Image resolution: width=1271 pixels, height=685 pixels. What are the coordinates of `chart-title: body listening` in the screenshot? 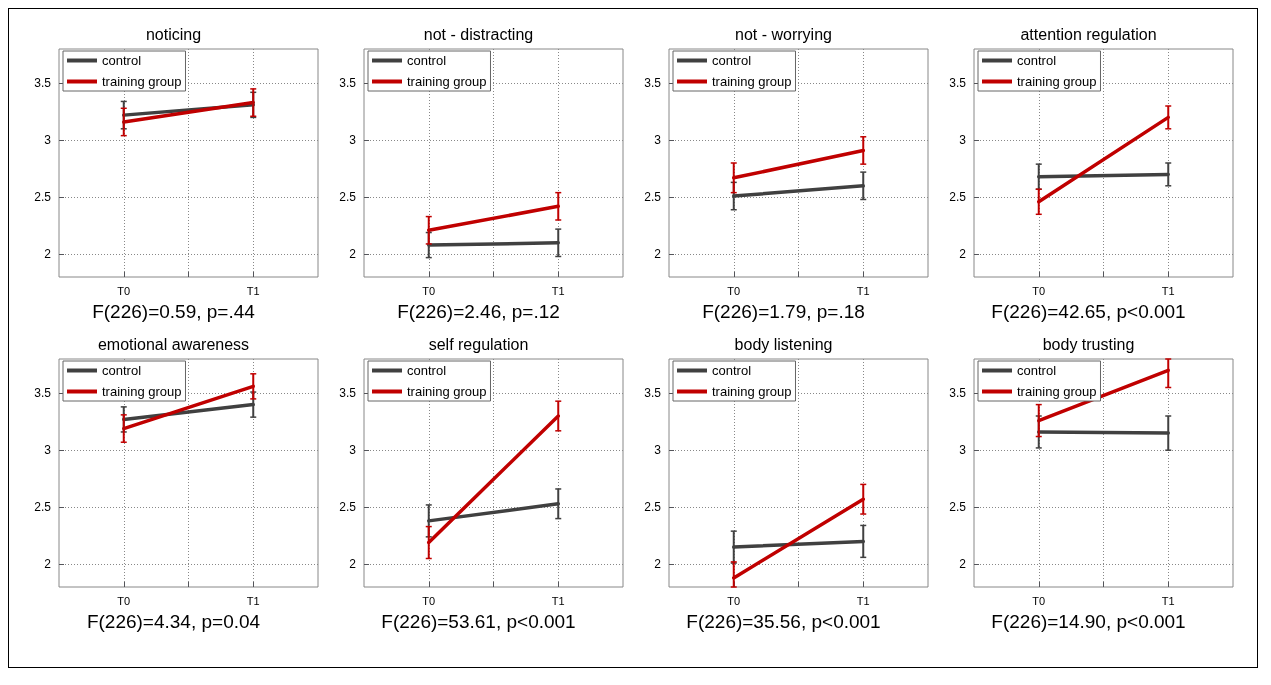 It's located at (783, 344).